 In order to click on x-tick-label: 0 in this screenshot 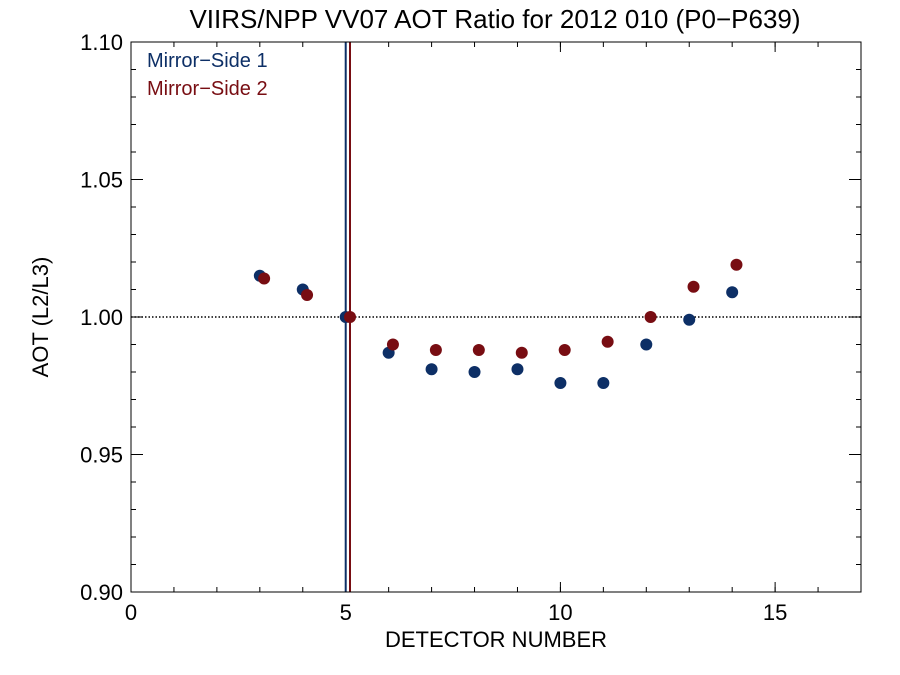, I will do `click(131, 612)`.